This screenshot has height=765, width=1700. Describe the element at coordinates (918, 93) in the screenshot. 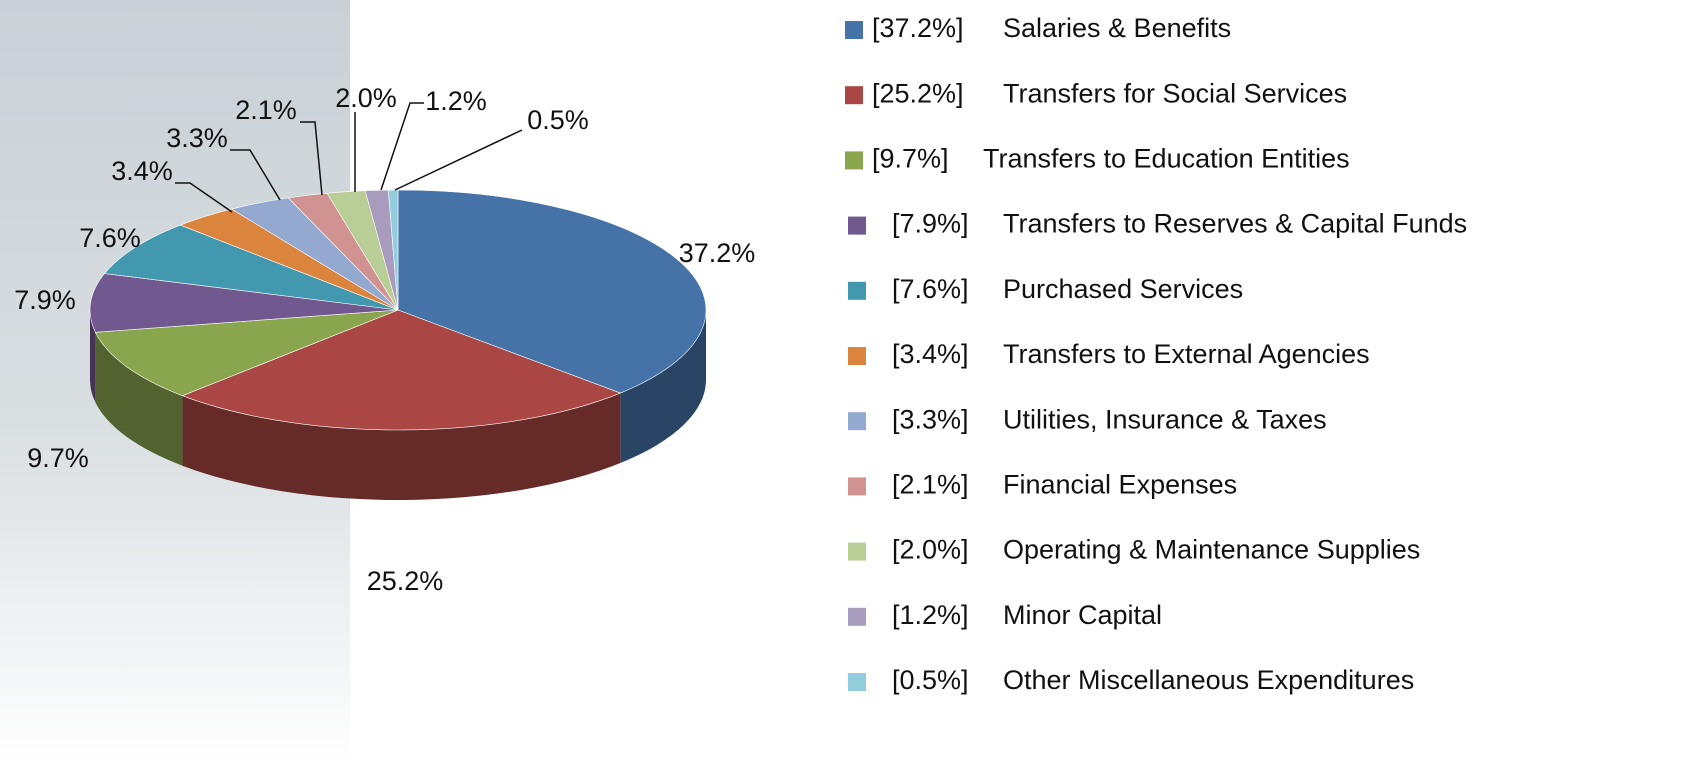

I see `legend-value: [25.2%]` at that location.